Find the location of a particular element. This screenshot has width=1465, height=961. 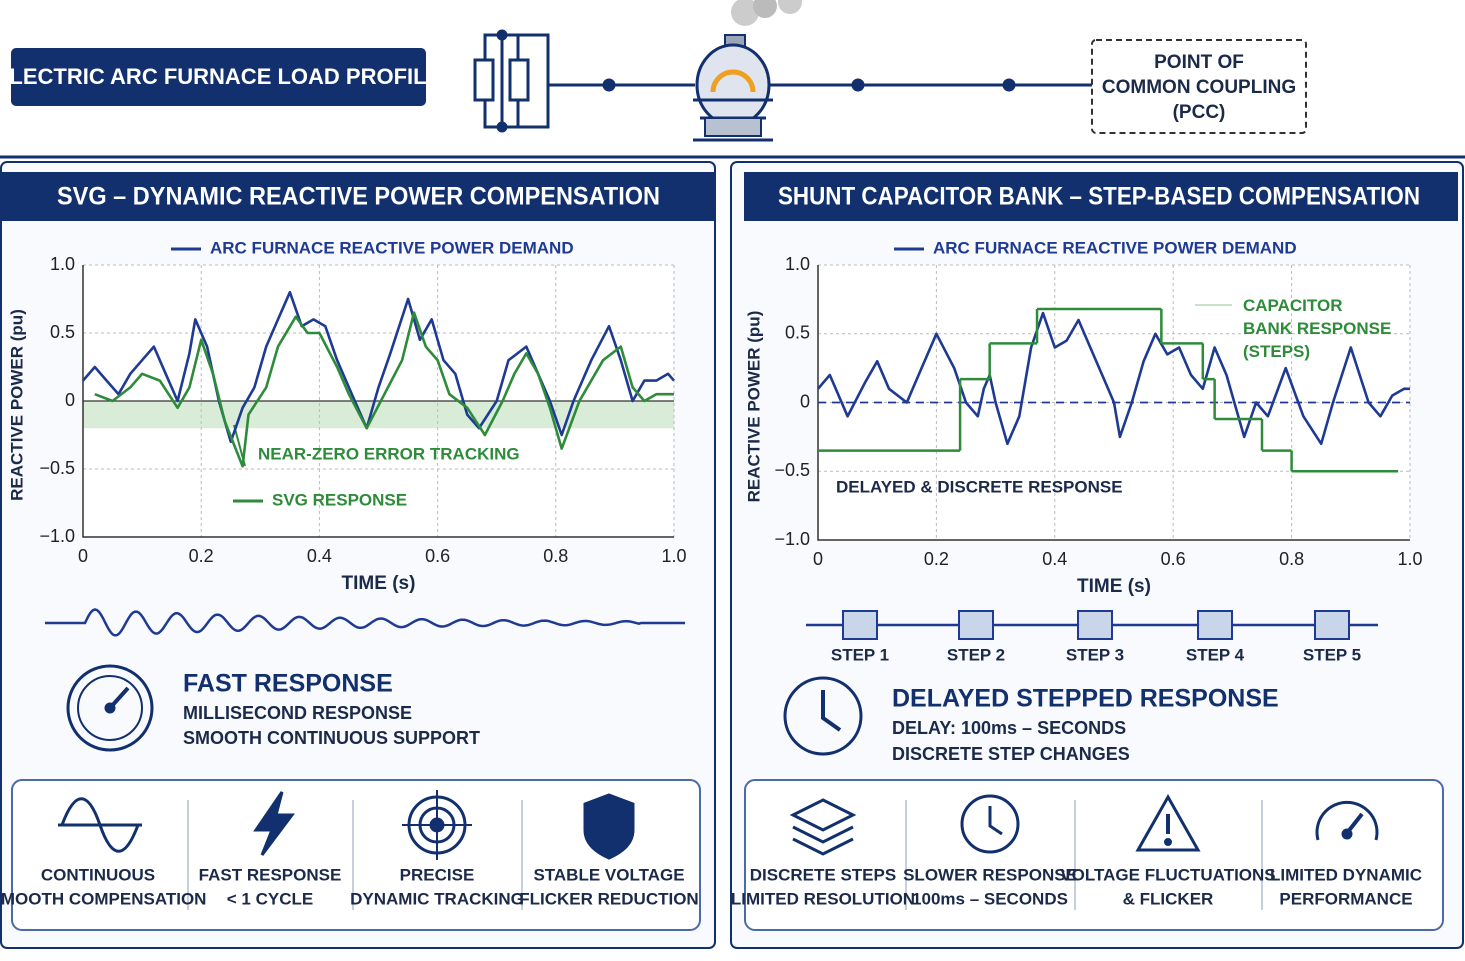

step-label: STEP 4 is located at coordinates (1215, 654).